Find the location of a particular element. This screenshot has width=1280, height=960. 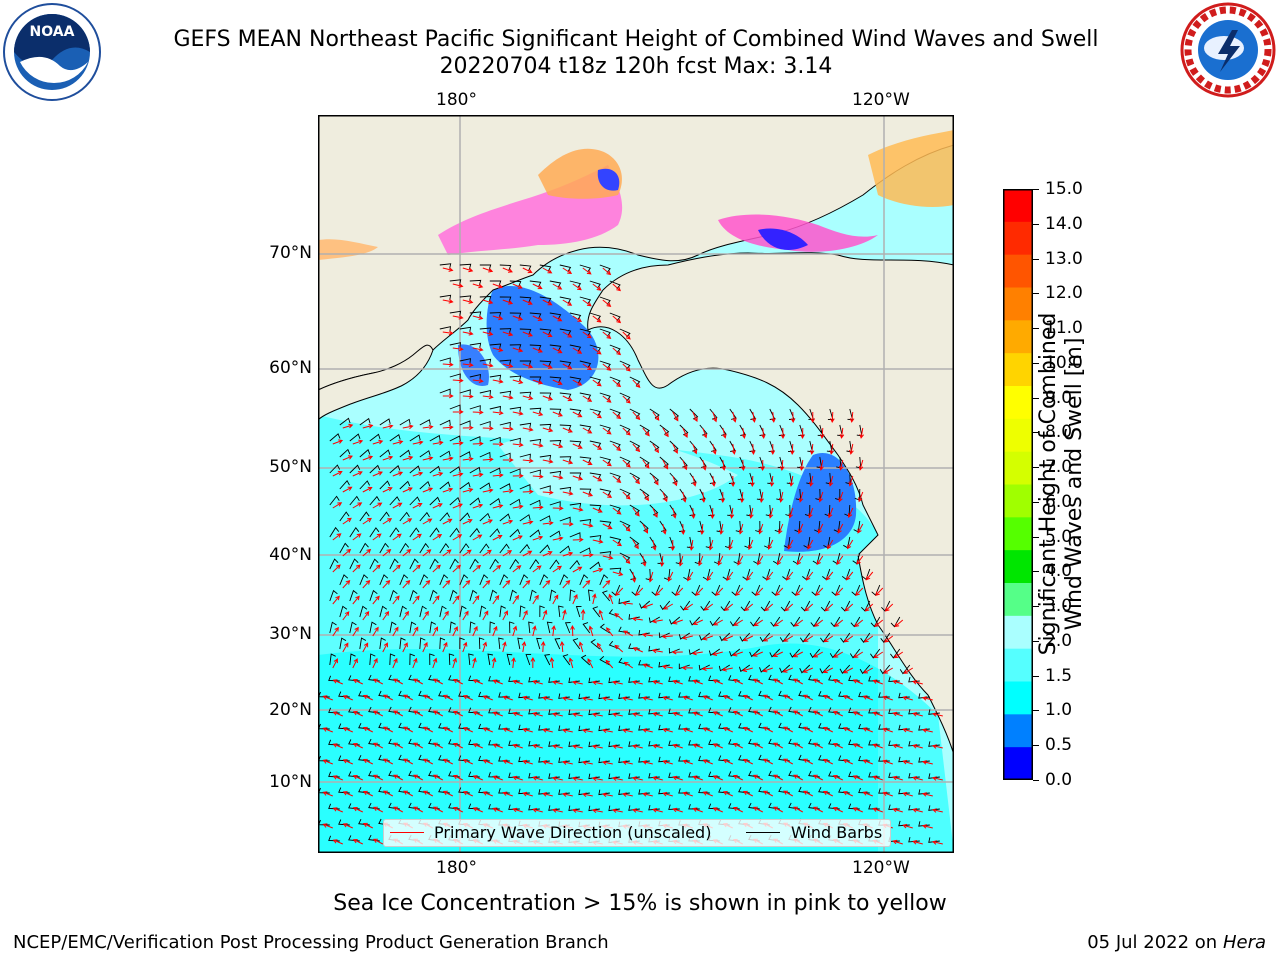

colorbar-tick-label: 13.0 is located at coordinates (1064, 258).